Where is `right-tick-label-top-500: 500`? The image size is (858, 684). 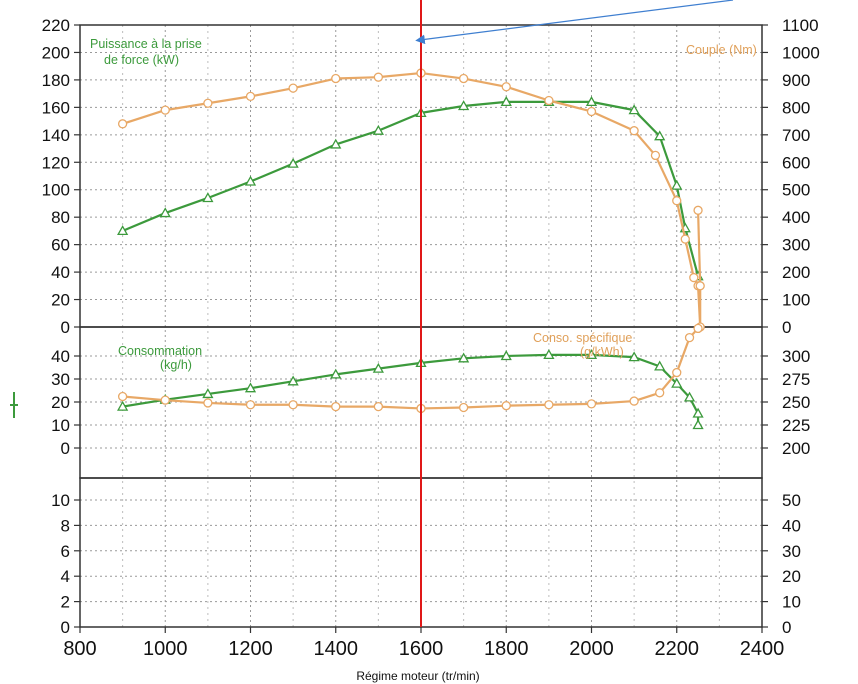 right-tick-label-top-500: 500 is located at coordinates (796, 190).